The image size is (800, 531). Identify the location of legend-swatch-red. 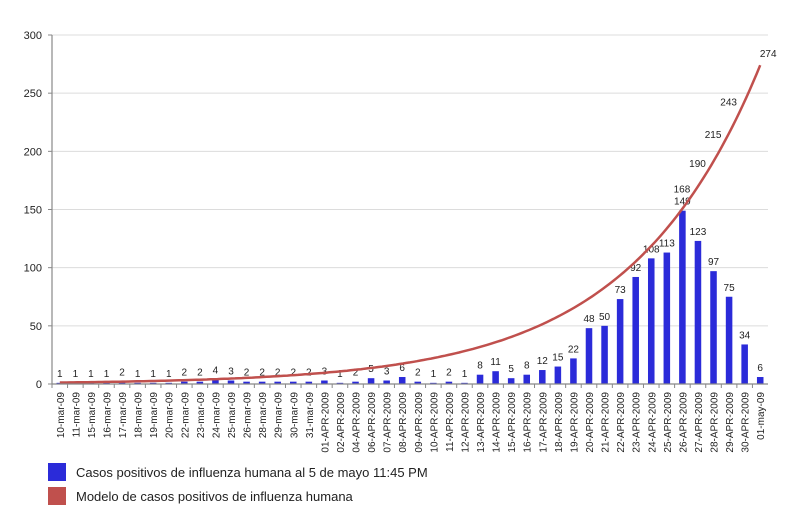
(57, 496).